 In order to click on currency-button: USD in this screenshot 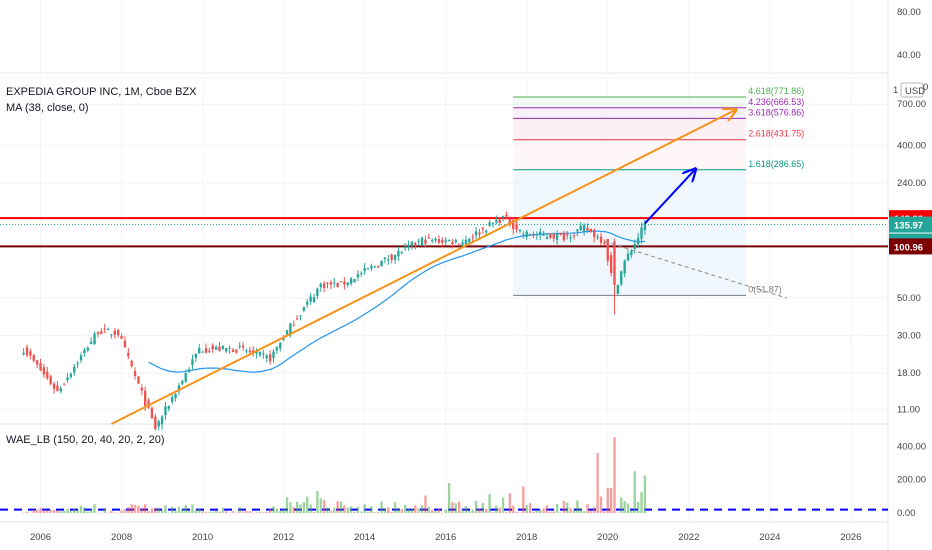, I will do `click(912, 90)`.